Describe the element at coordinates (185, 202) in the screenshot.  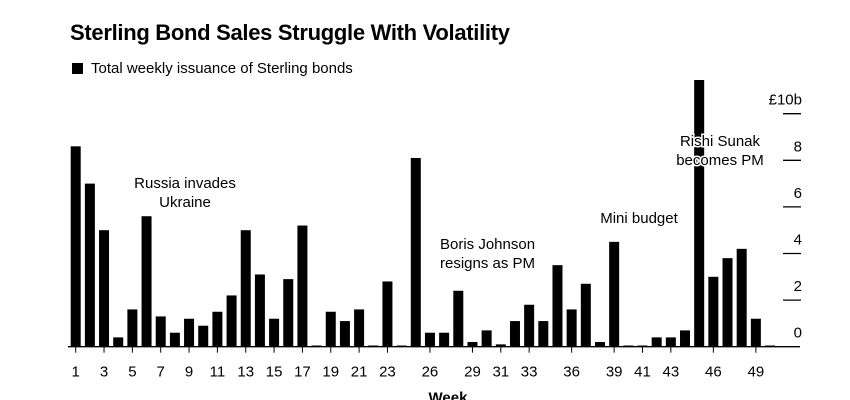
I see `annotation-label: Ukraine` at that location.